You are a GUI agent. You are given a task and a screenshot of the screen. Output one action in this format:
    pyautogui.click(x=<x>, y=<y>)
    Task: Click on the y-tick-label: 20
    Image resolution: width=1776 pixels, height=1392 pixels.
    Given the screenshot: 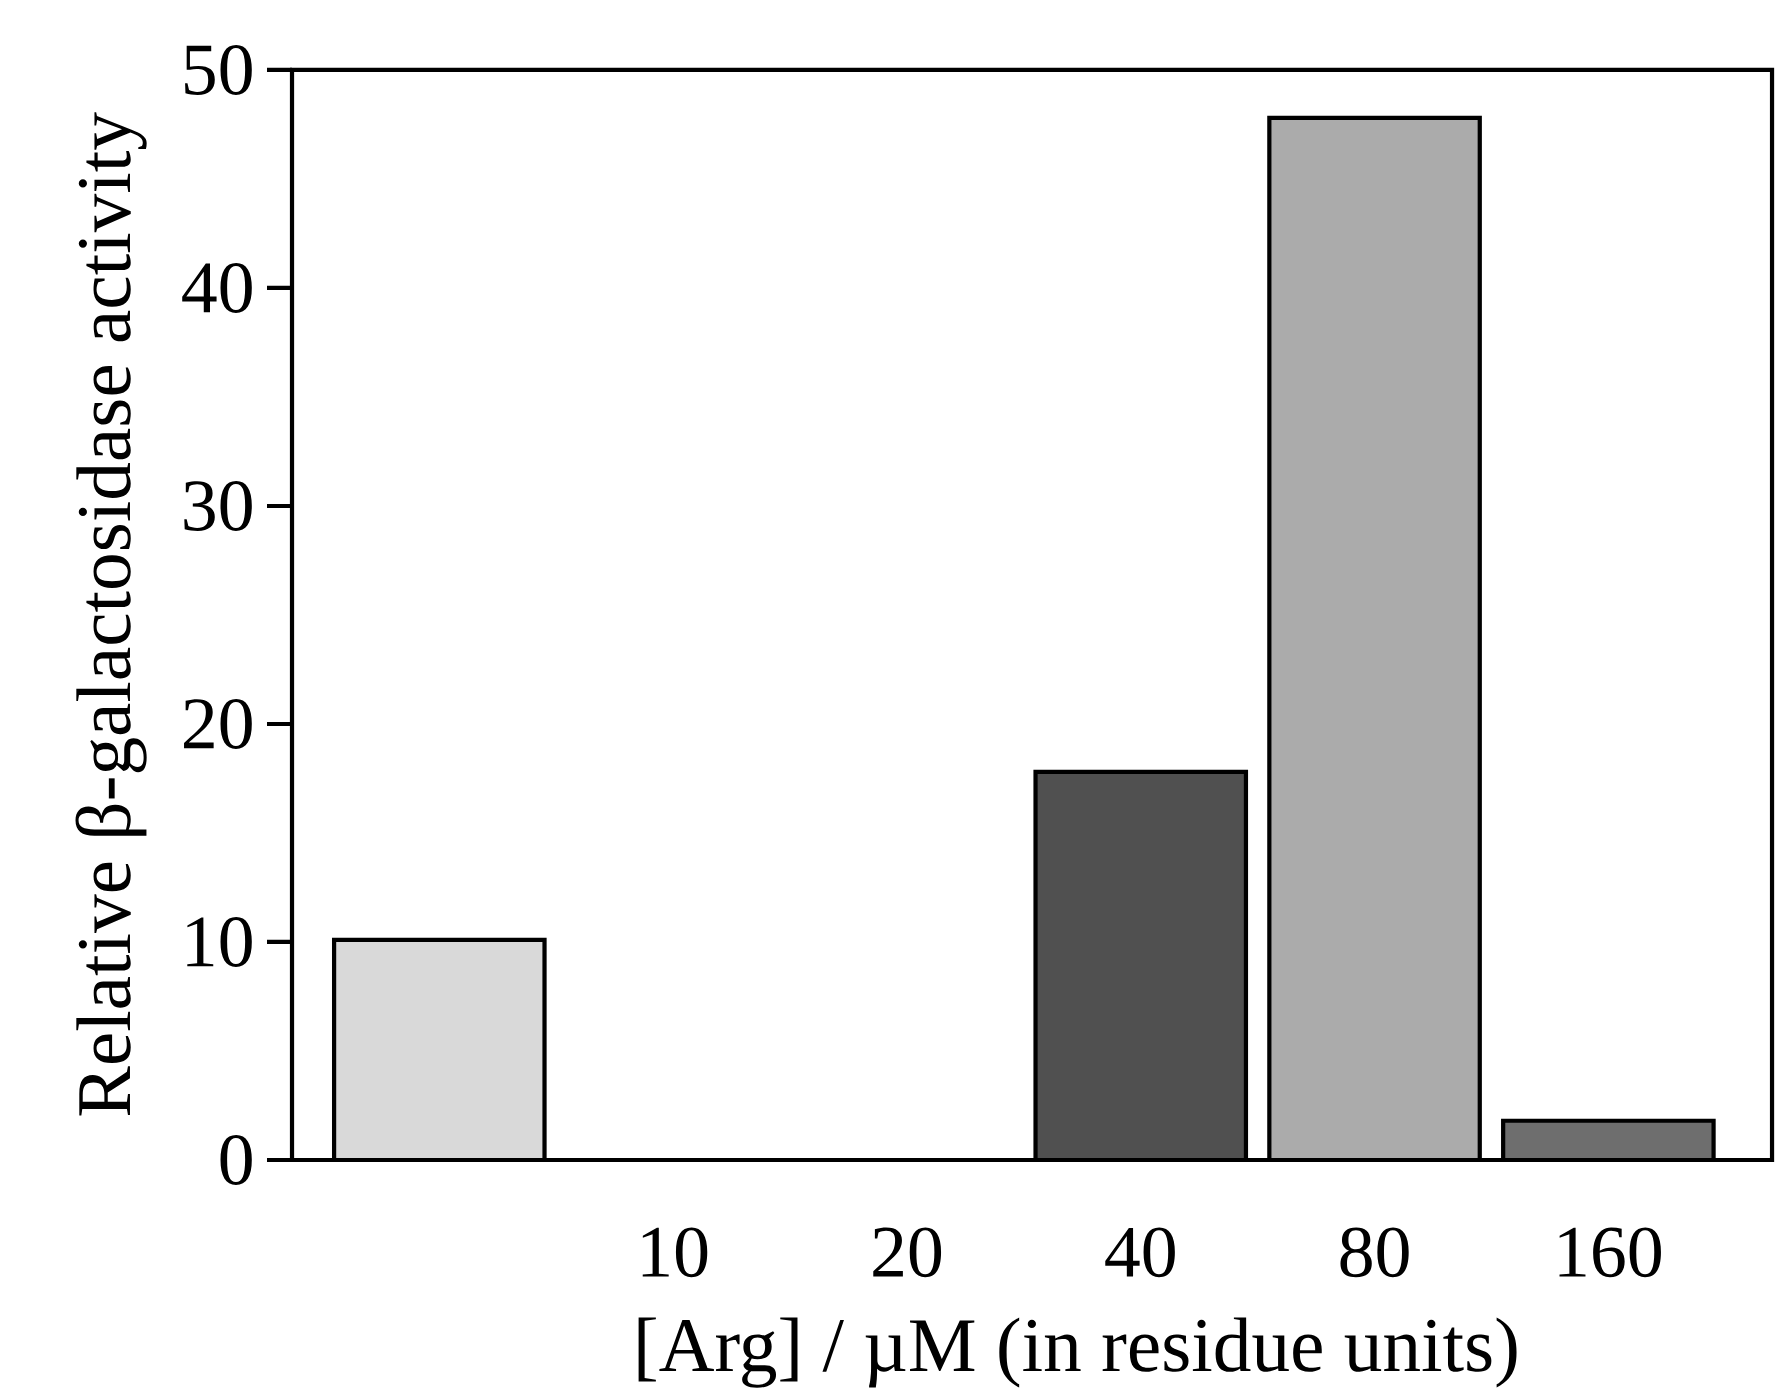 What is the action you would take?
    pyautogui.click(x=218, y=724)
    